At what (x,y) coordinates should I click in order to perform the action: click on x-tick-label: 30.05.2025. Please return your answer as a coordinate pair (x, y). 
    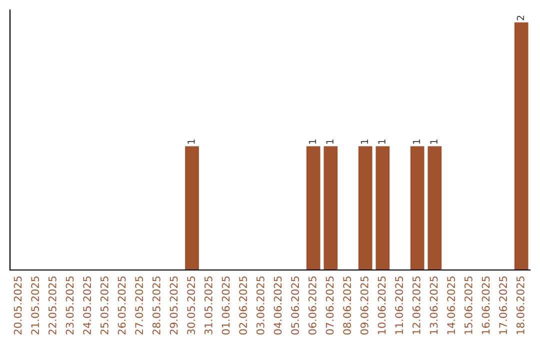
    Looking at the image, I should click on (191, 305).